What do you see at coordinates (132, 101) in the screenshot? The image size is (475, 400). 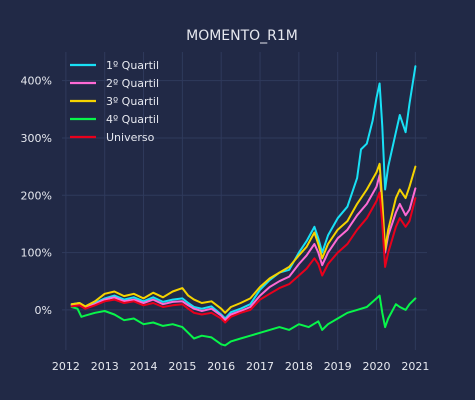 I see `legend-label: 3º Quartil` at bounding box center [132, 101].